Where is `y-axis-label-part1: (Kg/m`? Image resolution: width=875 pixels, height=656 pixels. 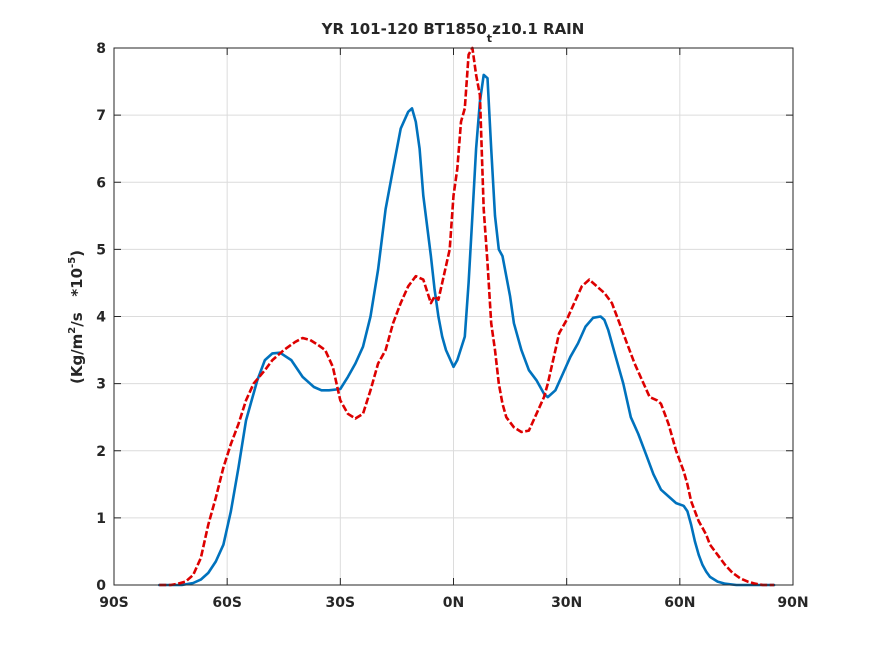 y-axis-label-part1: (Kg/m is located at coordinates (77, 359).